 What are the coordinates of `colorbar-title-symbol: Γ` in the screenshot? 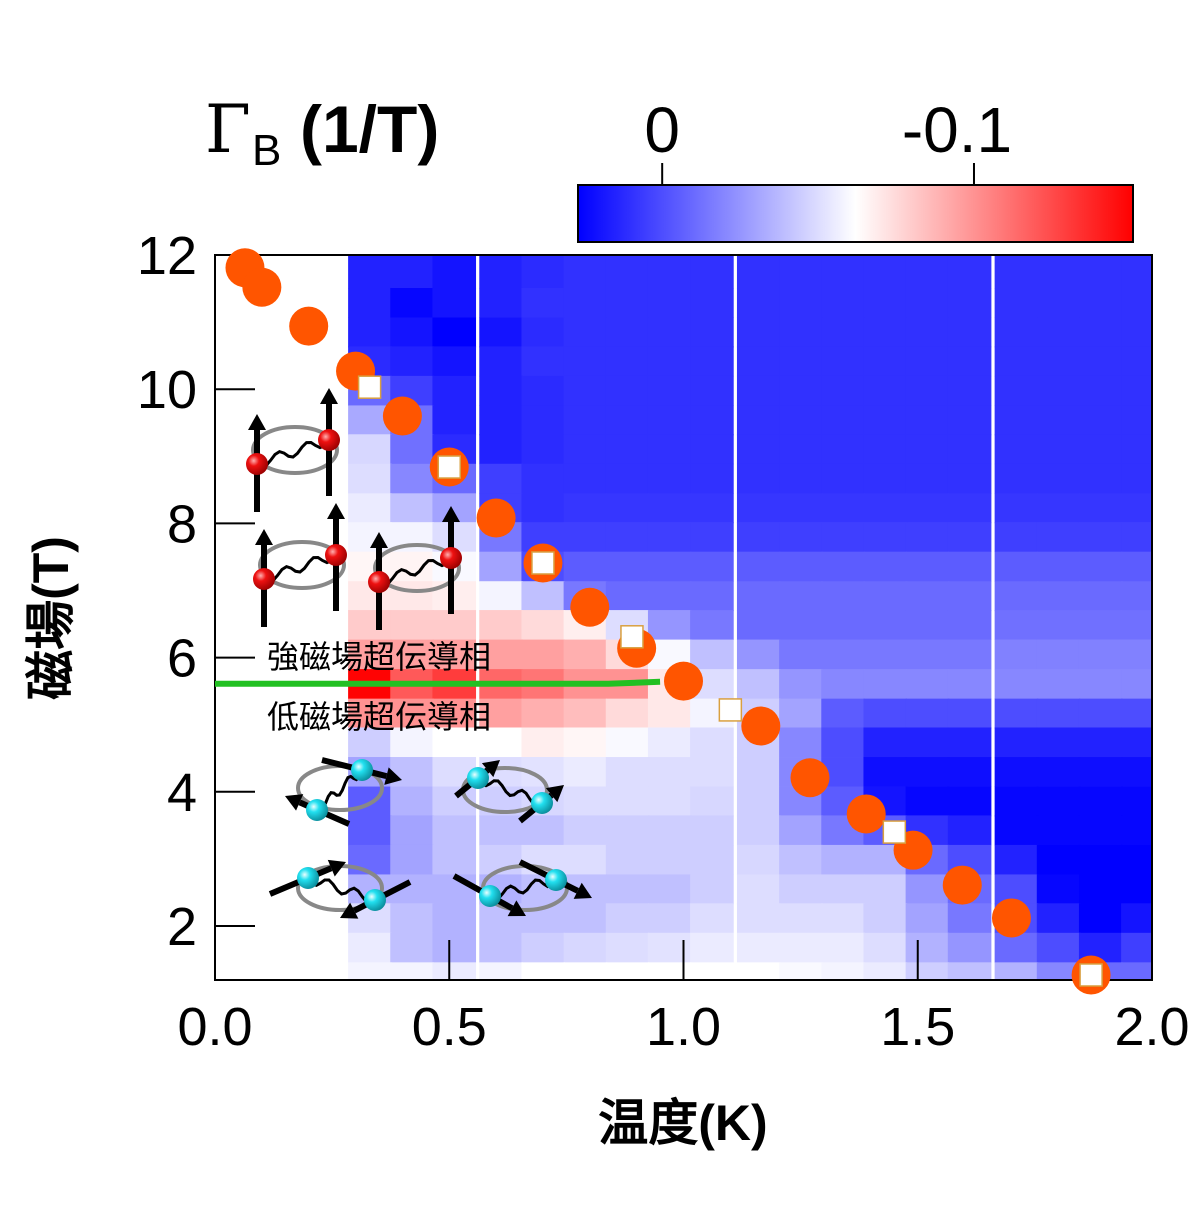 It's located at (228, 129).